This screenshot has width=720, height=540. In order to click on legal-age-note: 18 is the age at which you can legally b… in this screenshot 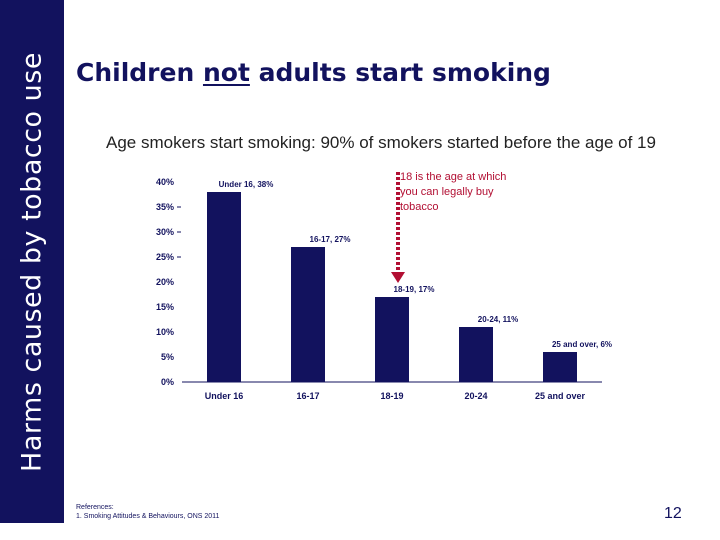, I will do `click(453, 192)`.